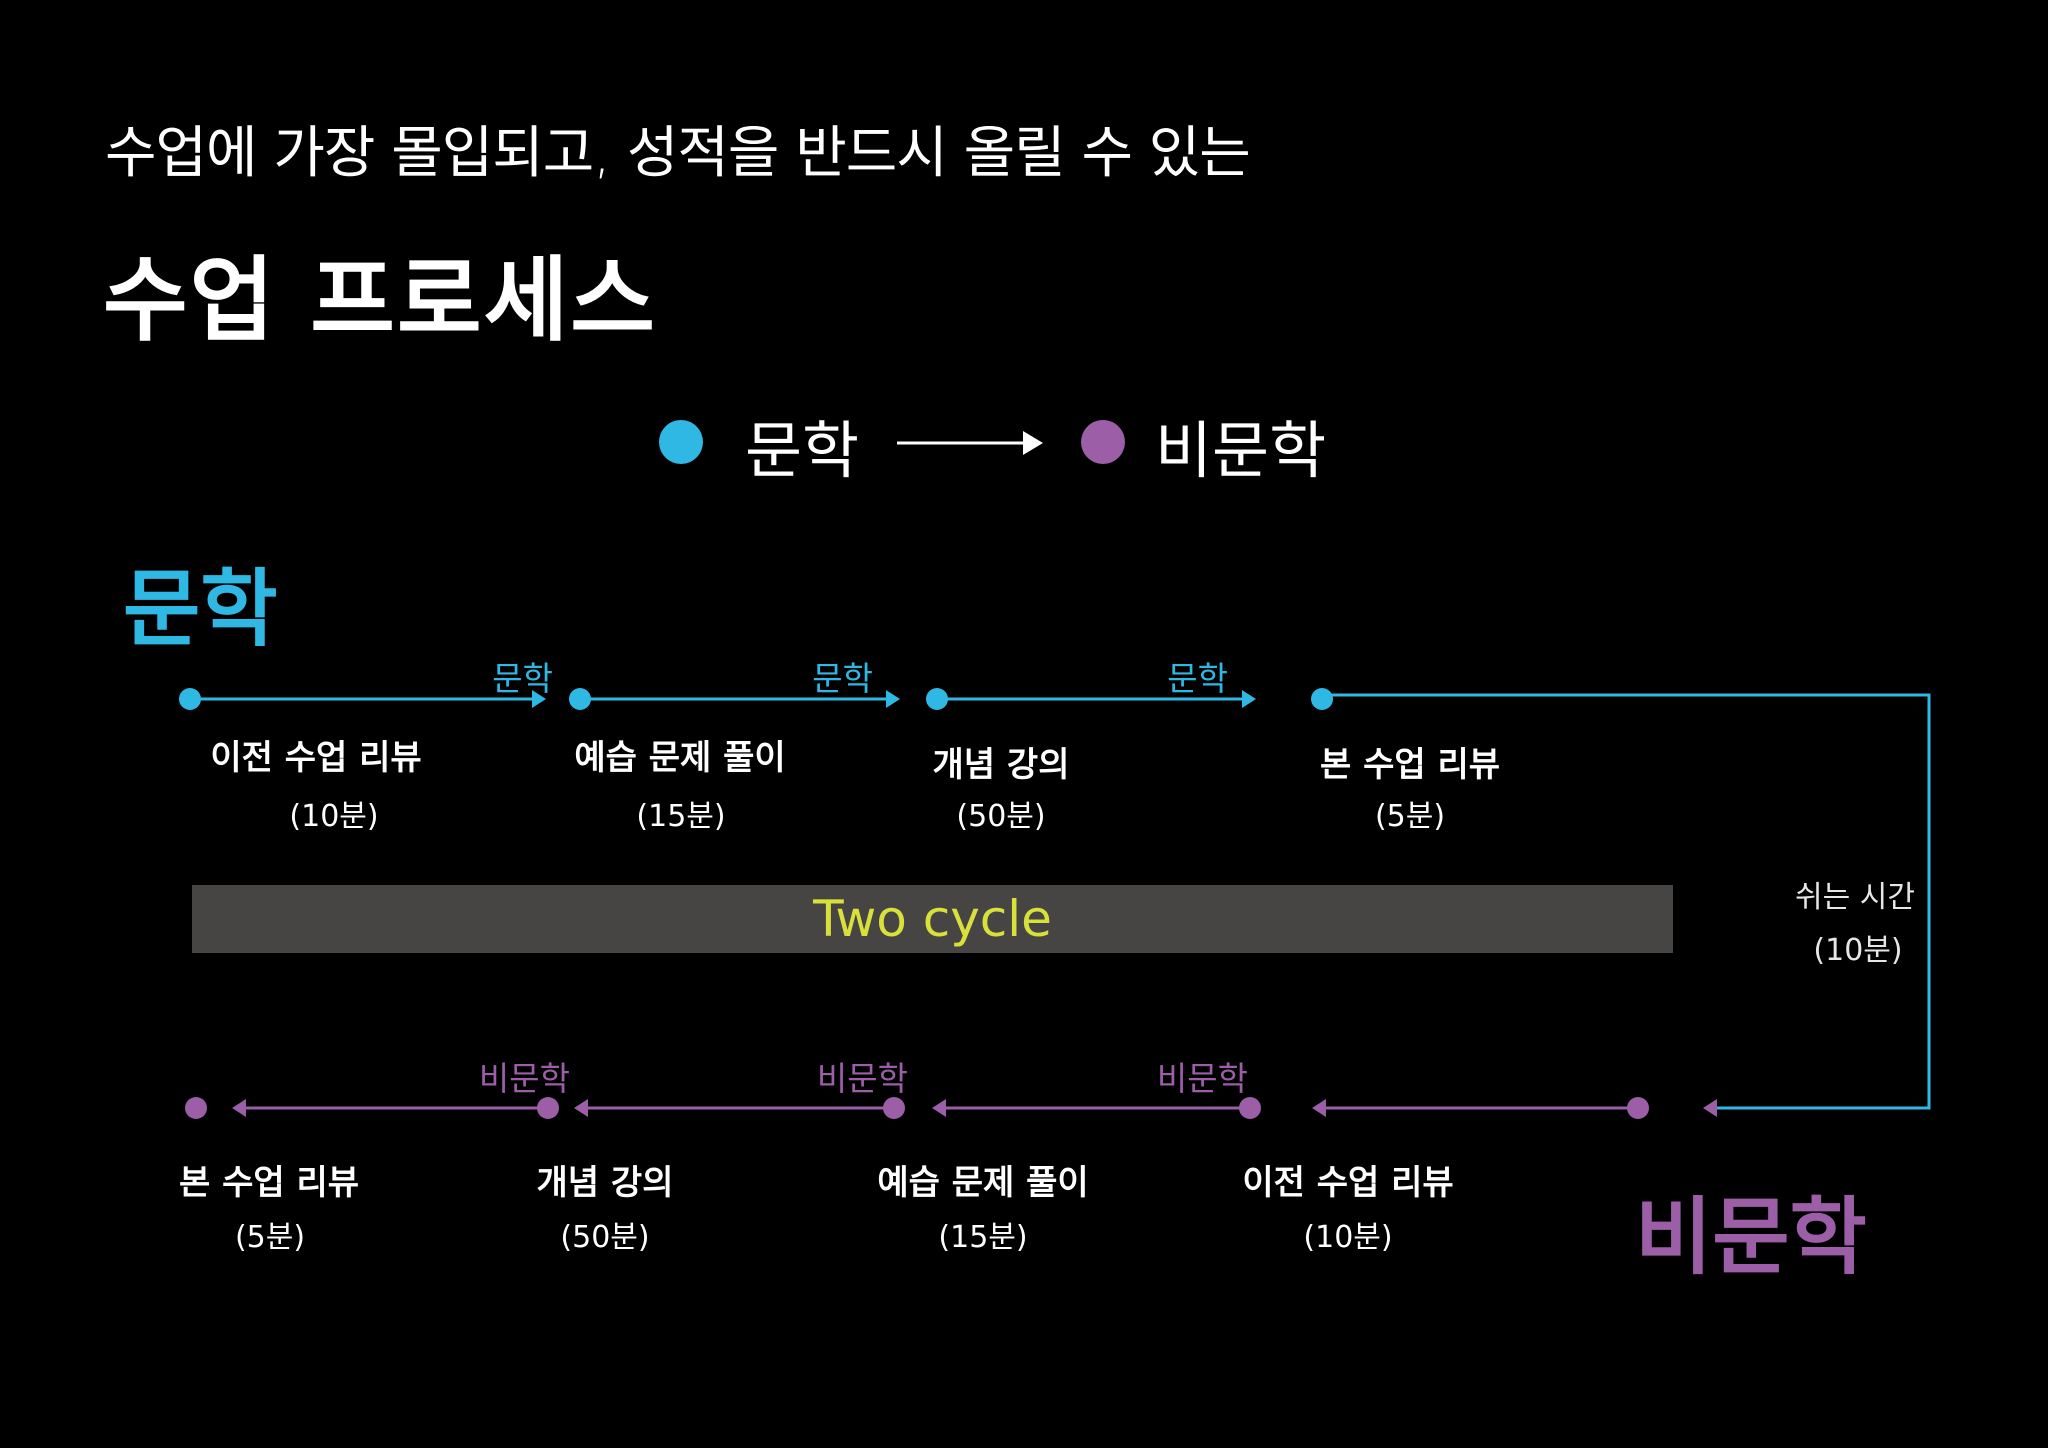 This screenshot has height=1448, width=2048. What do you see at coordinates (1858, 950) in the screenshot?
I see `break-time-duration: (10분)` at bounding box center [1858, 950].